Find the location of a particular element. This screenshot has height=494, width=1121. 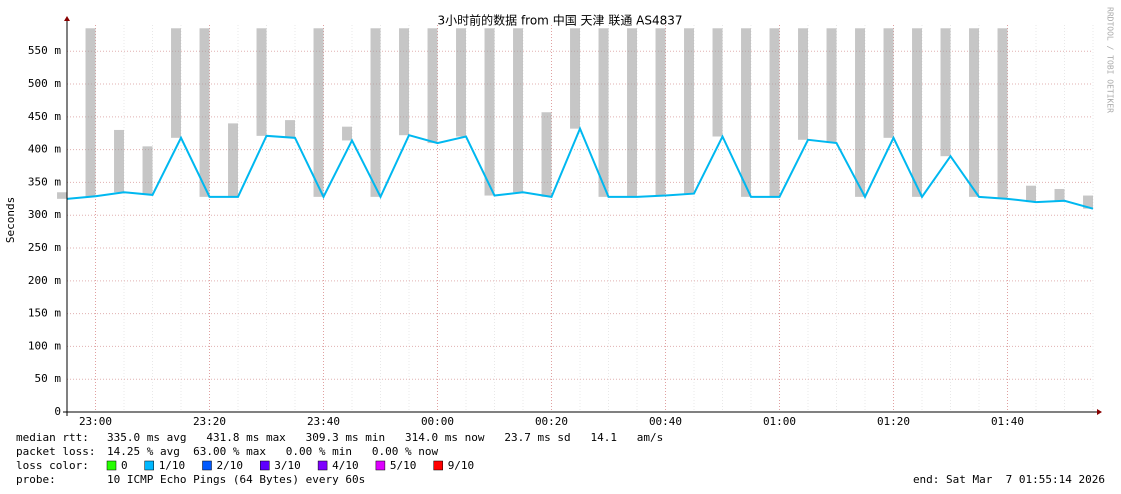

x-tick-label: 23:00 is located at coordinates (95, 421).